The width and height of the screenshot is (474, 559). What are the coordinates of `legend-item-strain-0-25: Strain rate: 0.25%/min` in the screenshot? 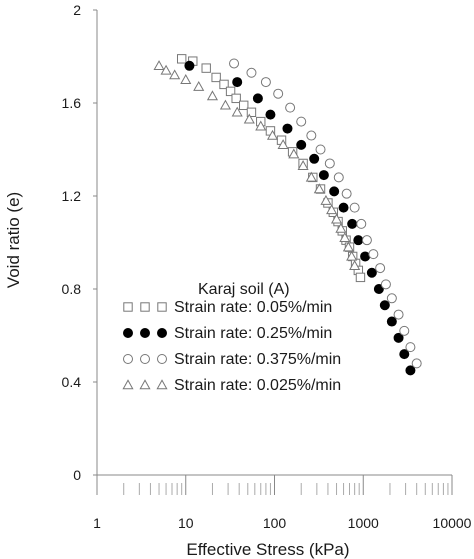 It's located at (227, 333).